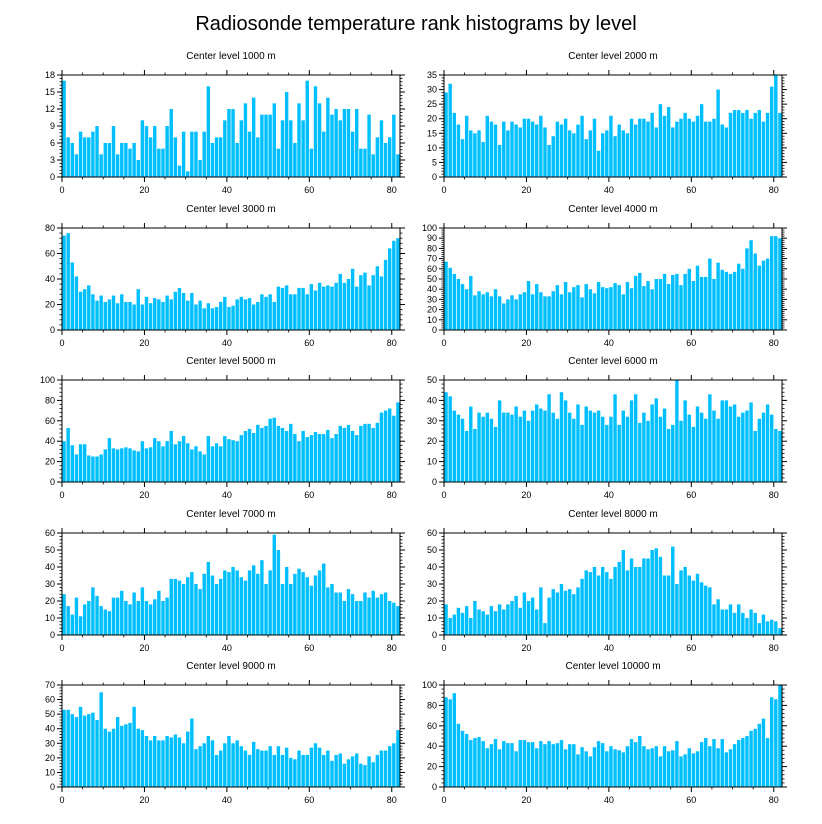 The height and width of the screenshot is (824, 822). Describe the element at coordinates (432, 148) in the screenshot. I see `y-tick-label: 10` at that location.